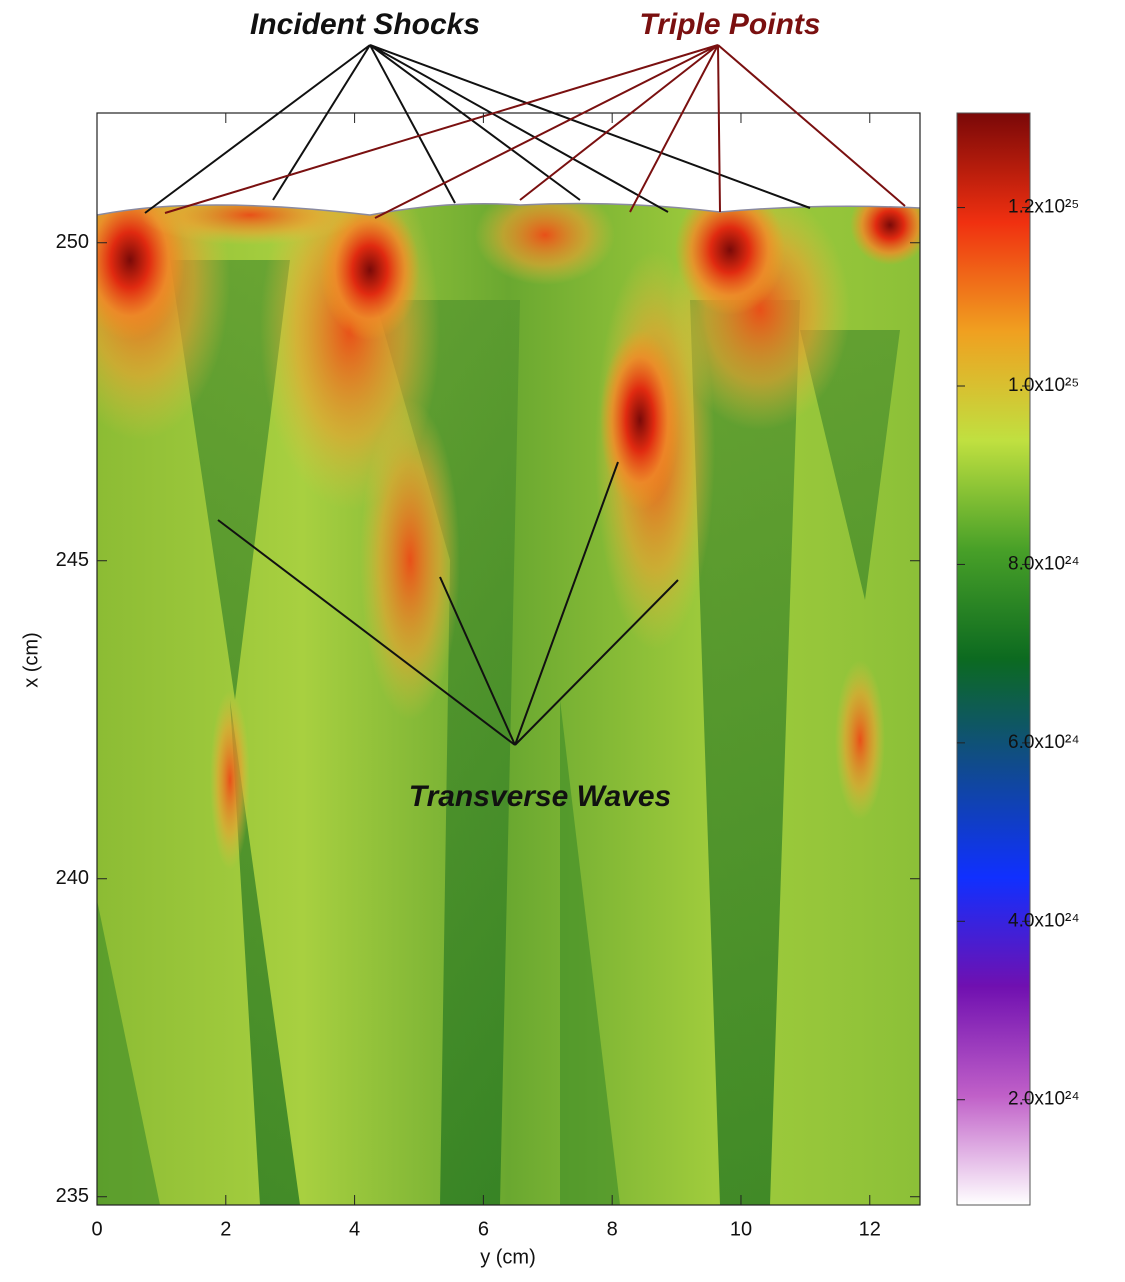 The height and width of the screenshot is (1282, 1125). What do you see at coordinates (1043, 207) in the screenshot?
I see `colorbar-tick-label: 1.2x10²⁵` at bounding box center [1043, 207].